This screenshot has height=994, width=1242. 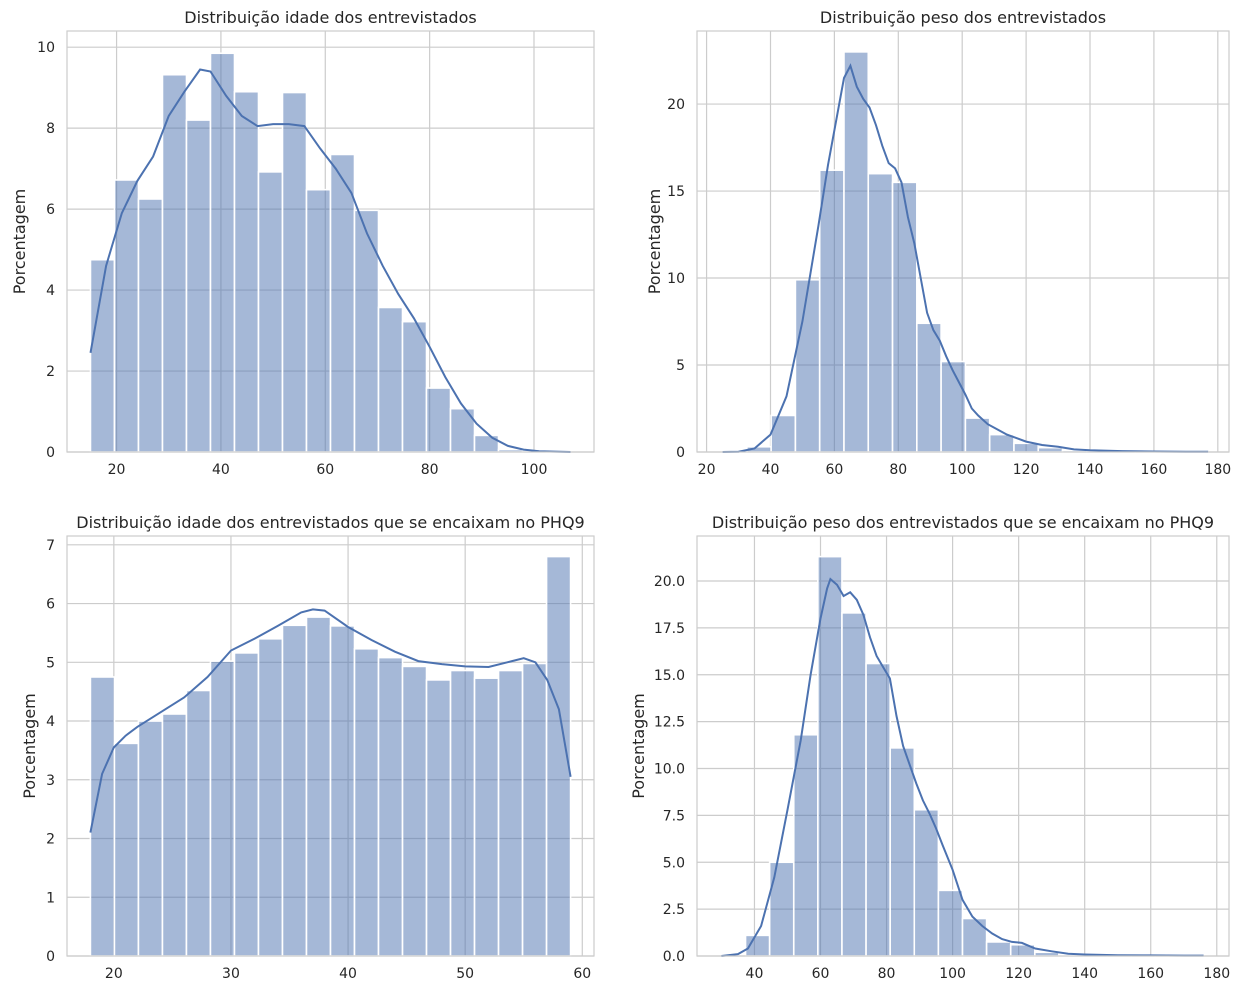 I want to click on chart-title: Distribuição peso dos entrevistados, so click(x=963, y=17).